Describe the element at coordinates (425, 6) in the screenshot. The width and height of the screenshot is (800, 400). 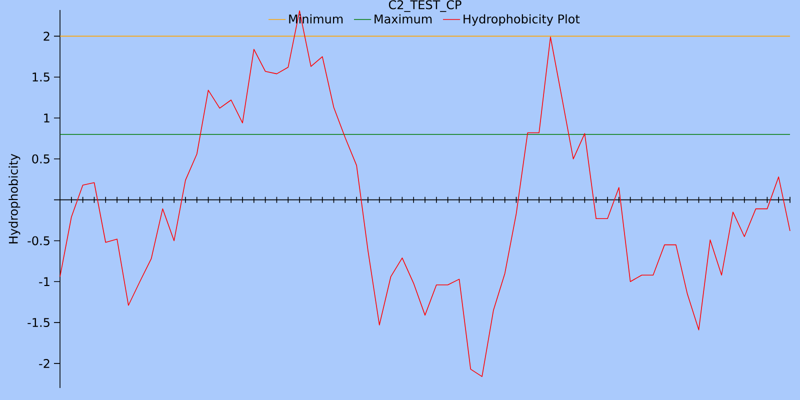
I see `chart-title: C2_TEST_CP` at that location.